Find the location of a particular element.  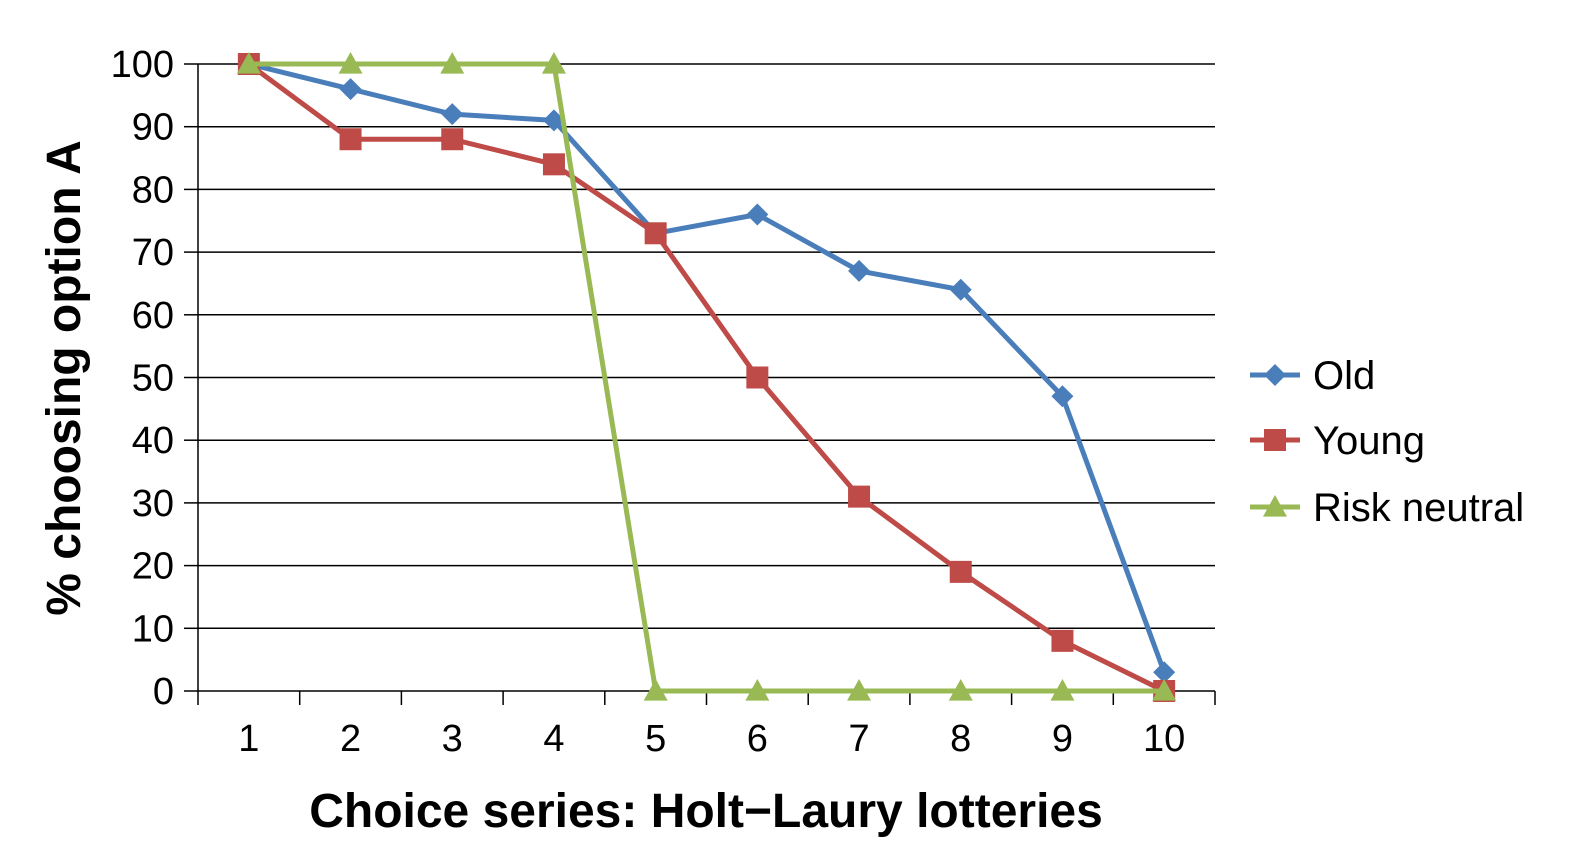

legend-item-risk-neutral: Risk neutral is located at coordinates (1387, 508).